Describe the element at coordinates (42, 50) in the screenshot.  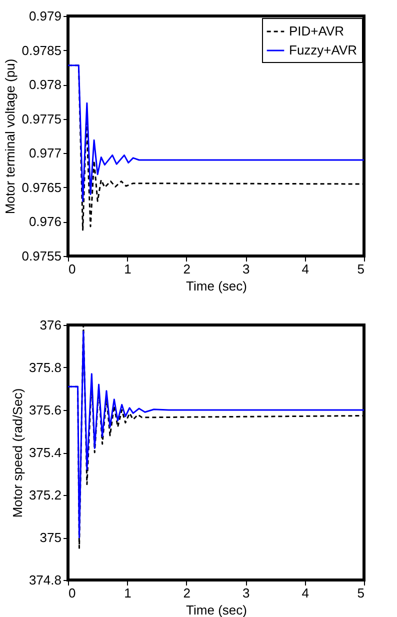
I see `y-tick-label: 0.9785` at that location.